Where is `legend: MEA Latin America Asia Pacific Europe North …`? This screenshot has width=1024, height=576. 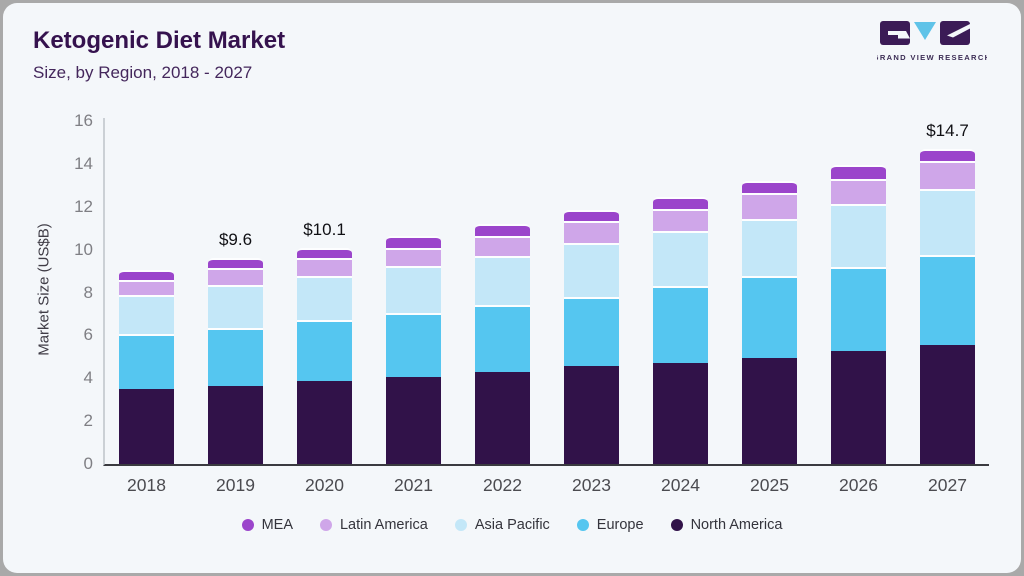 legend: MEA Latin America Asia Pacific Europe North … is located at coordinates (512, 525).